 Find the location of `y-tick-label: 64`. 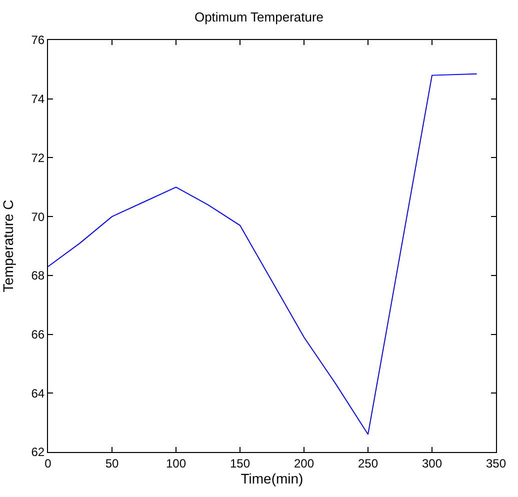

y-tick-label: 64 is located at coordinates (38, 393).